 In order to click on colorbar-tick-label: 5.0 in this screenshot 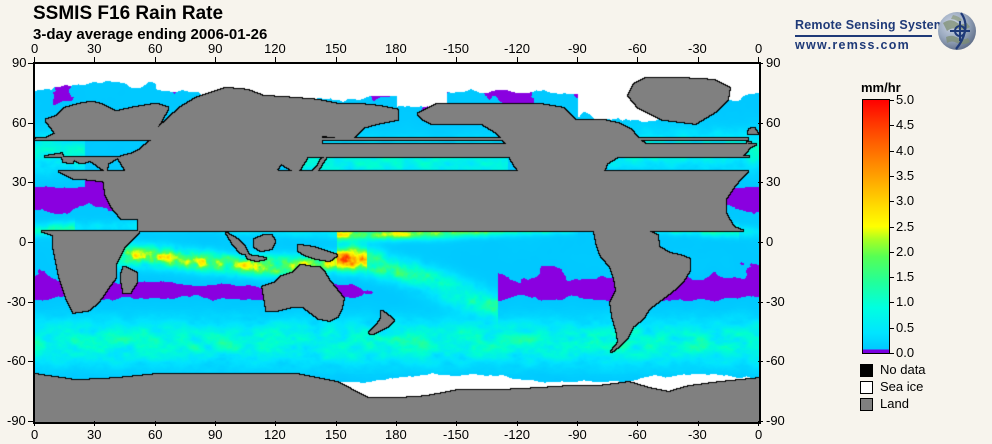, I will do `click(905, 99)`.